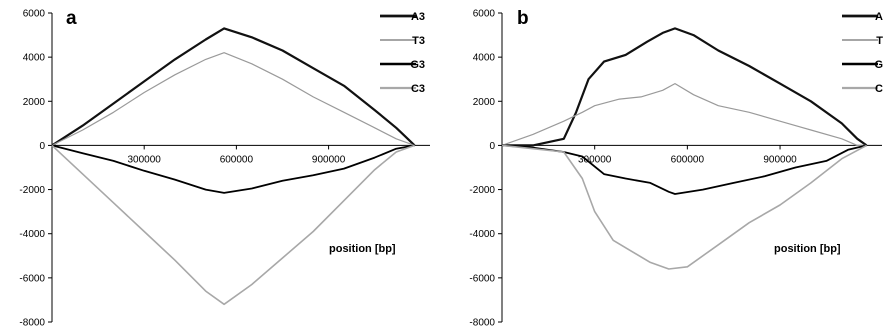  What do you see at coordinates (417, 65) in the screenshot?
I see `legend-label-g3: G3` at bounding box center [417, 65].